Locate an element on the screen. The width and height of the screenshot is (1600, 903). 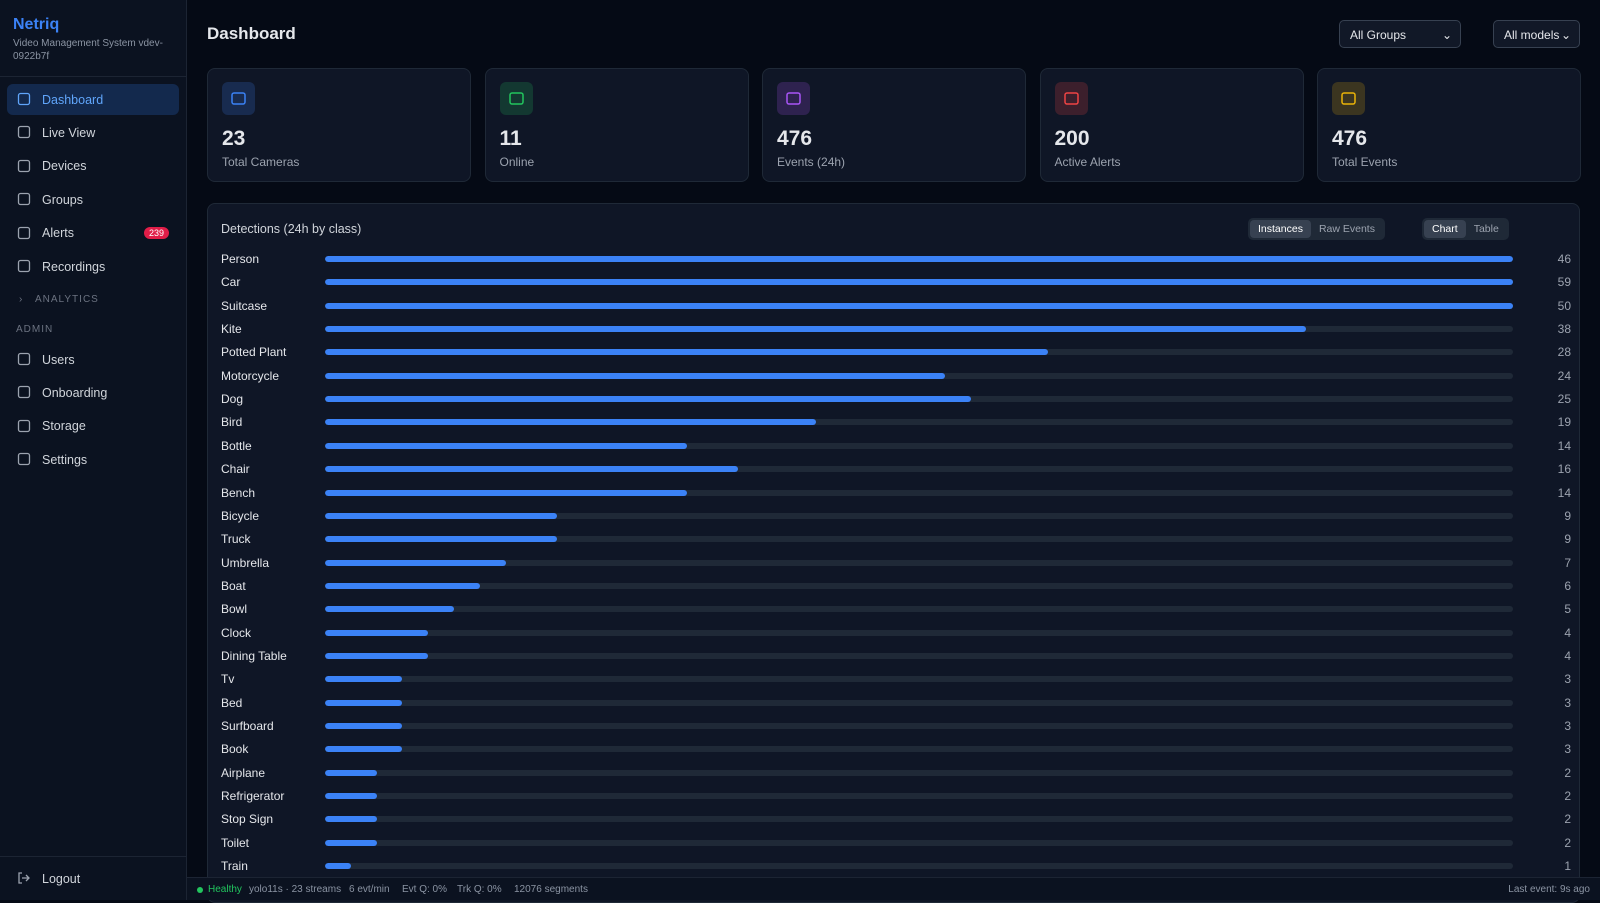
nav-item: Alerts 239 is located at coordinates (93, 233).